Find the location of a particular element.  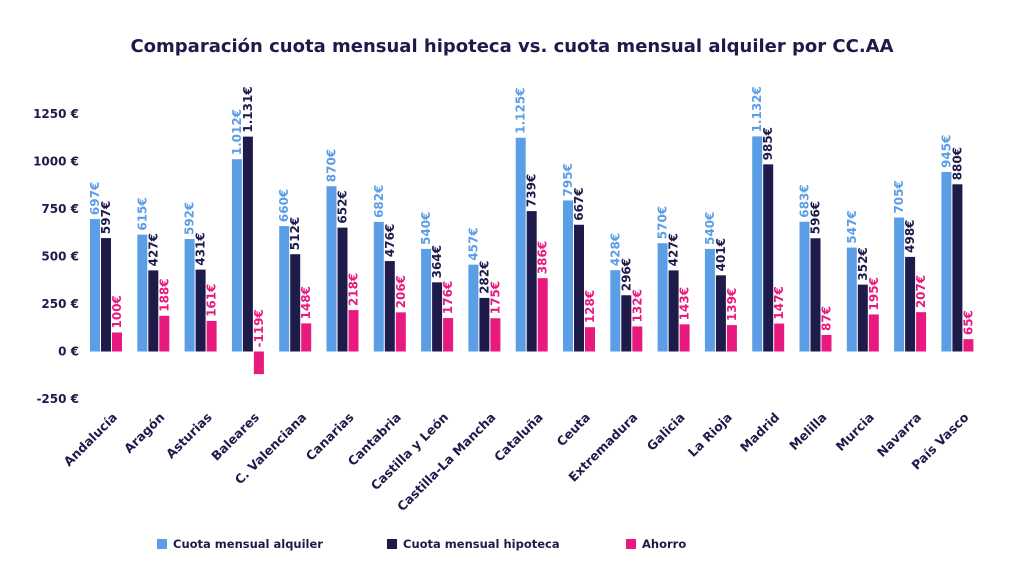

legend-item-alquiler: Cuota mensual alquiler is located at coordinates (240, 544).